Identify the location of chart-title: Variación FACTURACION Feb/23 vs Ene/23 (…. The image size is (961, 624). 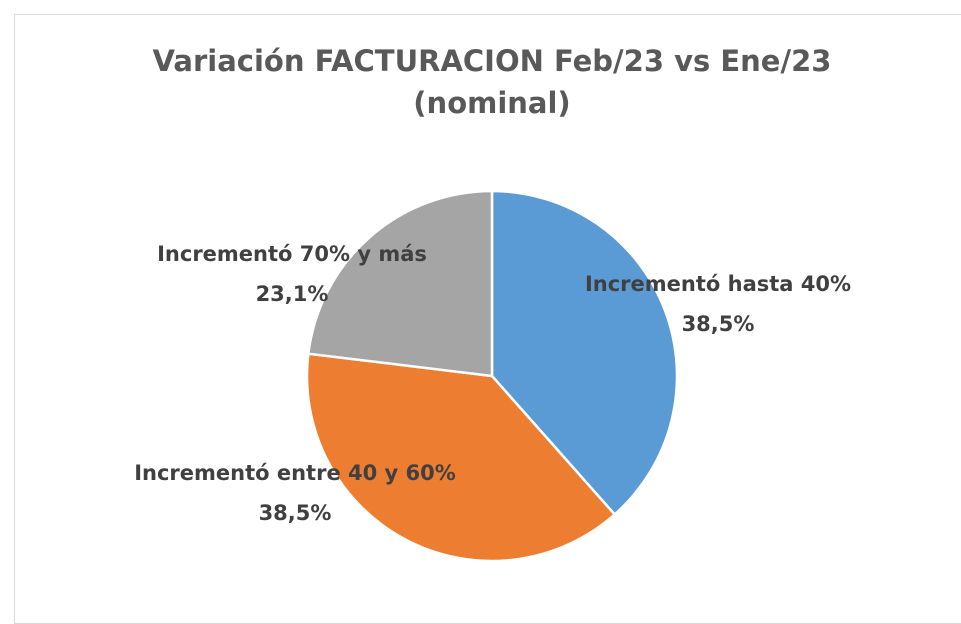
(492, 82).